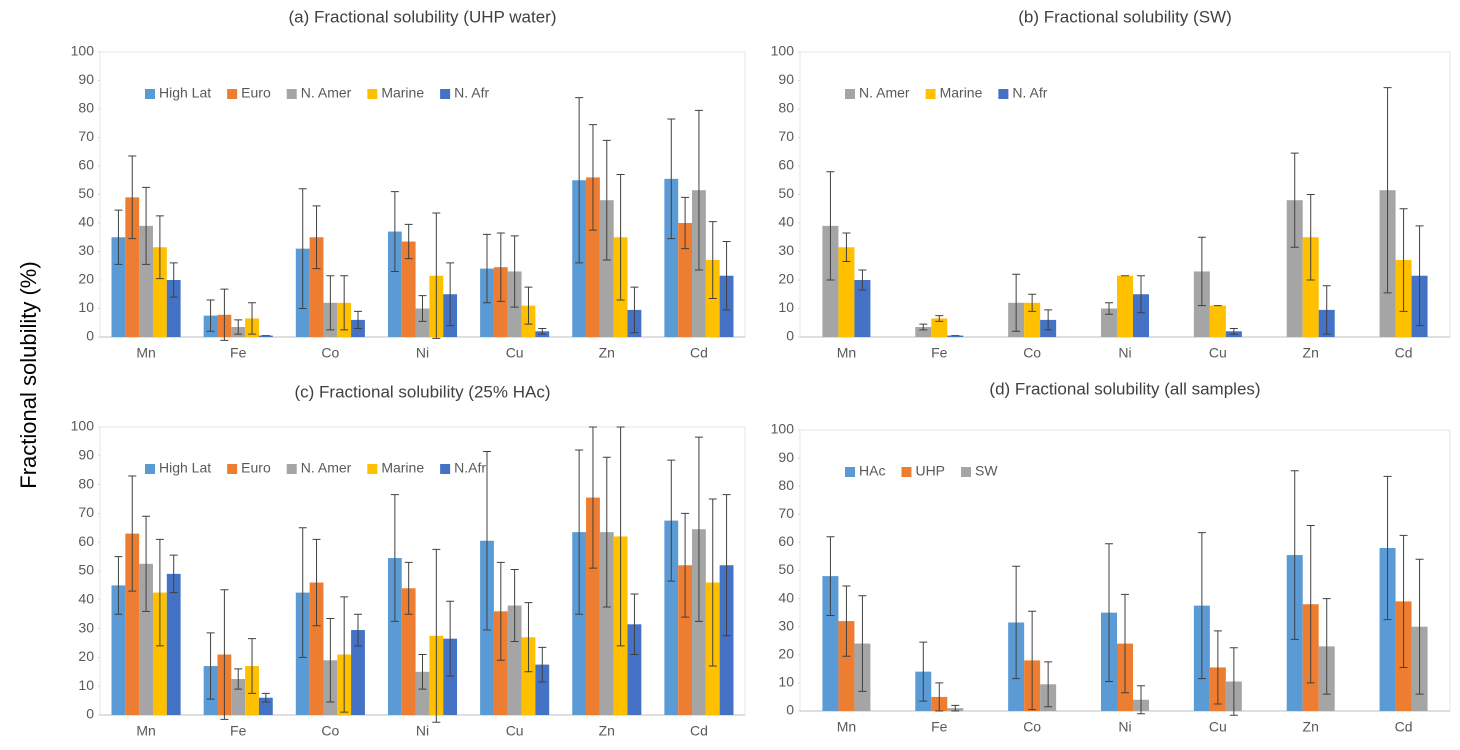  What do you see at coordinates (786, 136) in the screenshot?
I see `y-tick-label: 70` at bounding box center [786, 136].